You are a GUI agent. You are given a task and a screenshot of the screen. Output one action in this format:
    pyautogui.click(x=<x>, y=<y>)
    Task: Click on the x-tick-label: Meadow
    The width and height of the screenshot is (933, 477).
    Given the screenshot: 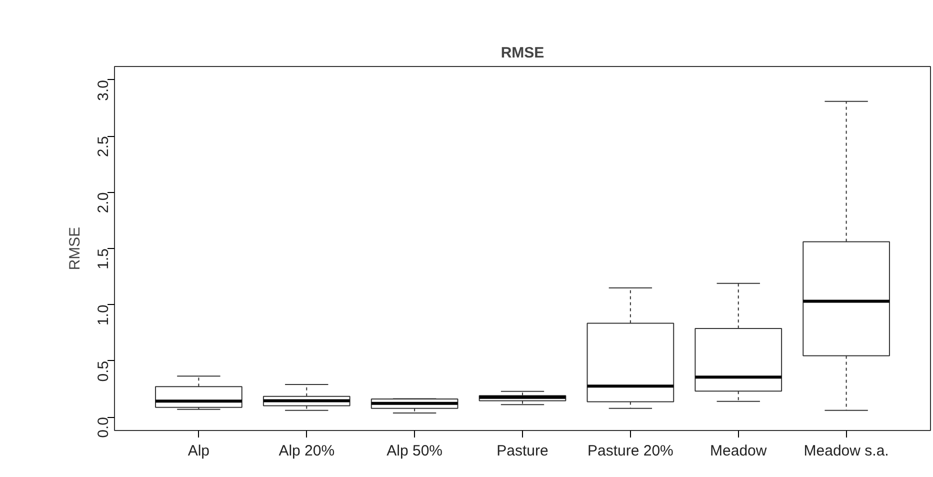 What is the action you would take?
    pyautogui.click(x=738, y=451)
    